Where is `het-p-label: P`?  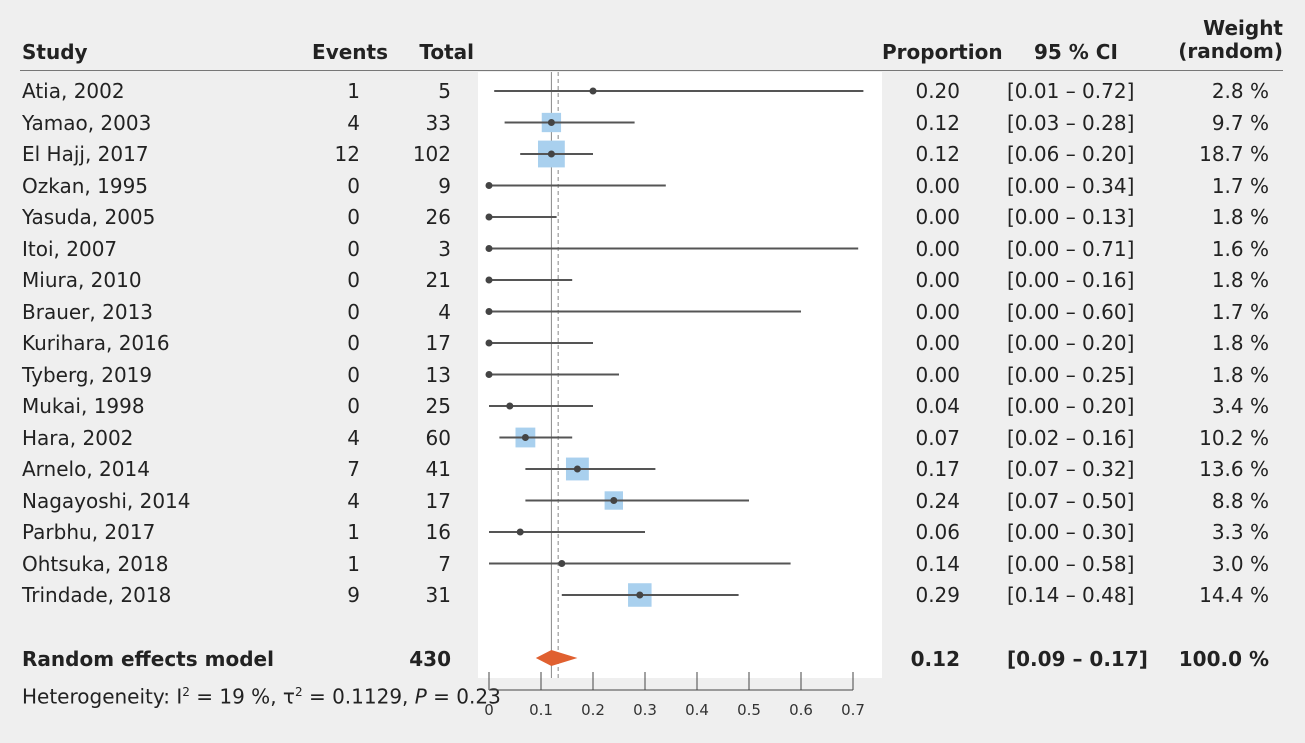 het-p-label: P is located at coordinates (420, 696).